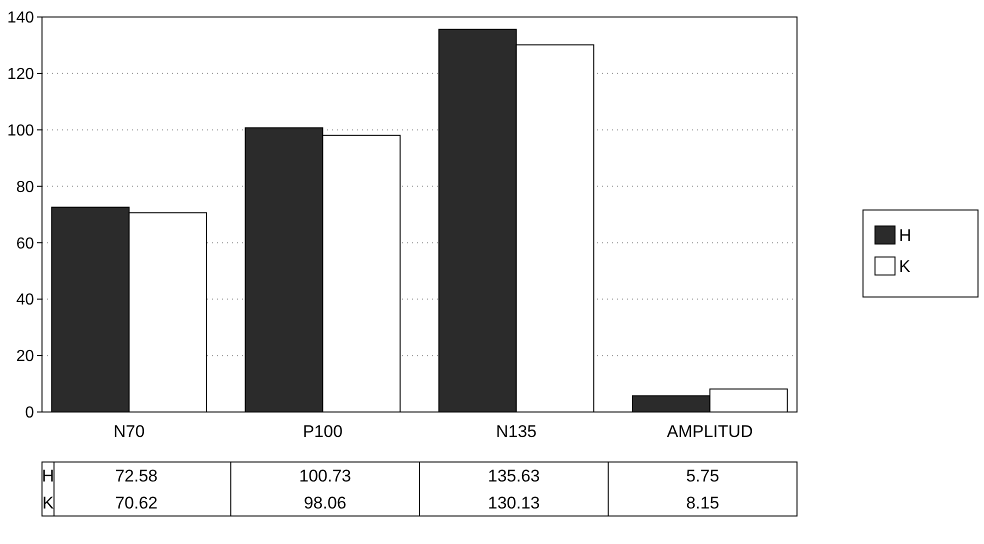 The height and width of the screenshot is (544, 984). Describe the element at coordinates (703, 476) in the screenshot. I see `data-label: 5.75` at that location.